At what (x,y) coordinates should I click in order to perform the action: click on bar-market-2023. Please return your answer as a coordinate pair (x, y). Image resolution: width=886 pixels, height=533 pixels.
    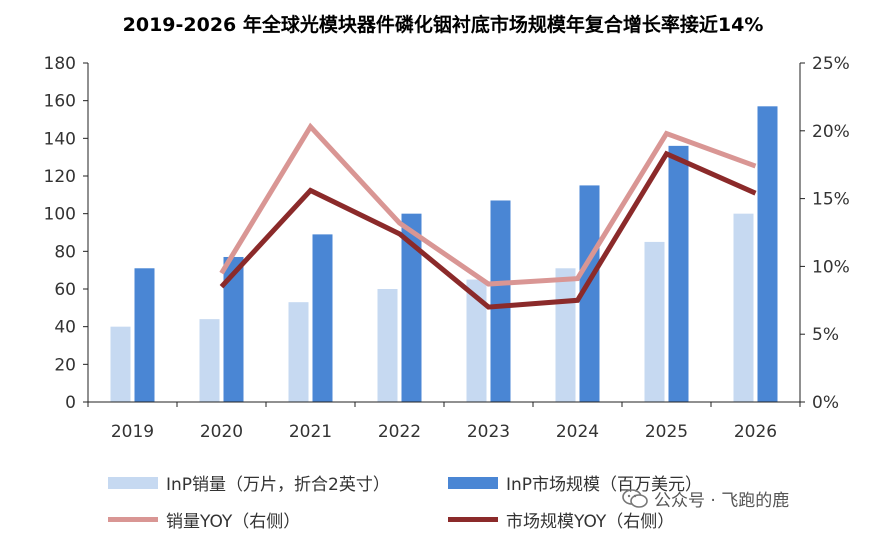
    Looking at the image, I should click on (500, 301).